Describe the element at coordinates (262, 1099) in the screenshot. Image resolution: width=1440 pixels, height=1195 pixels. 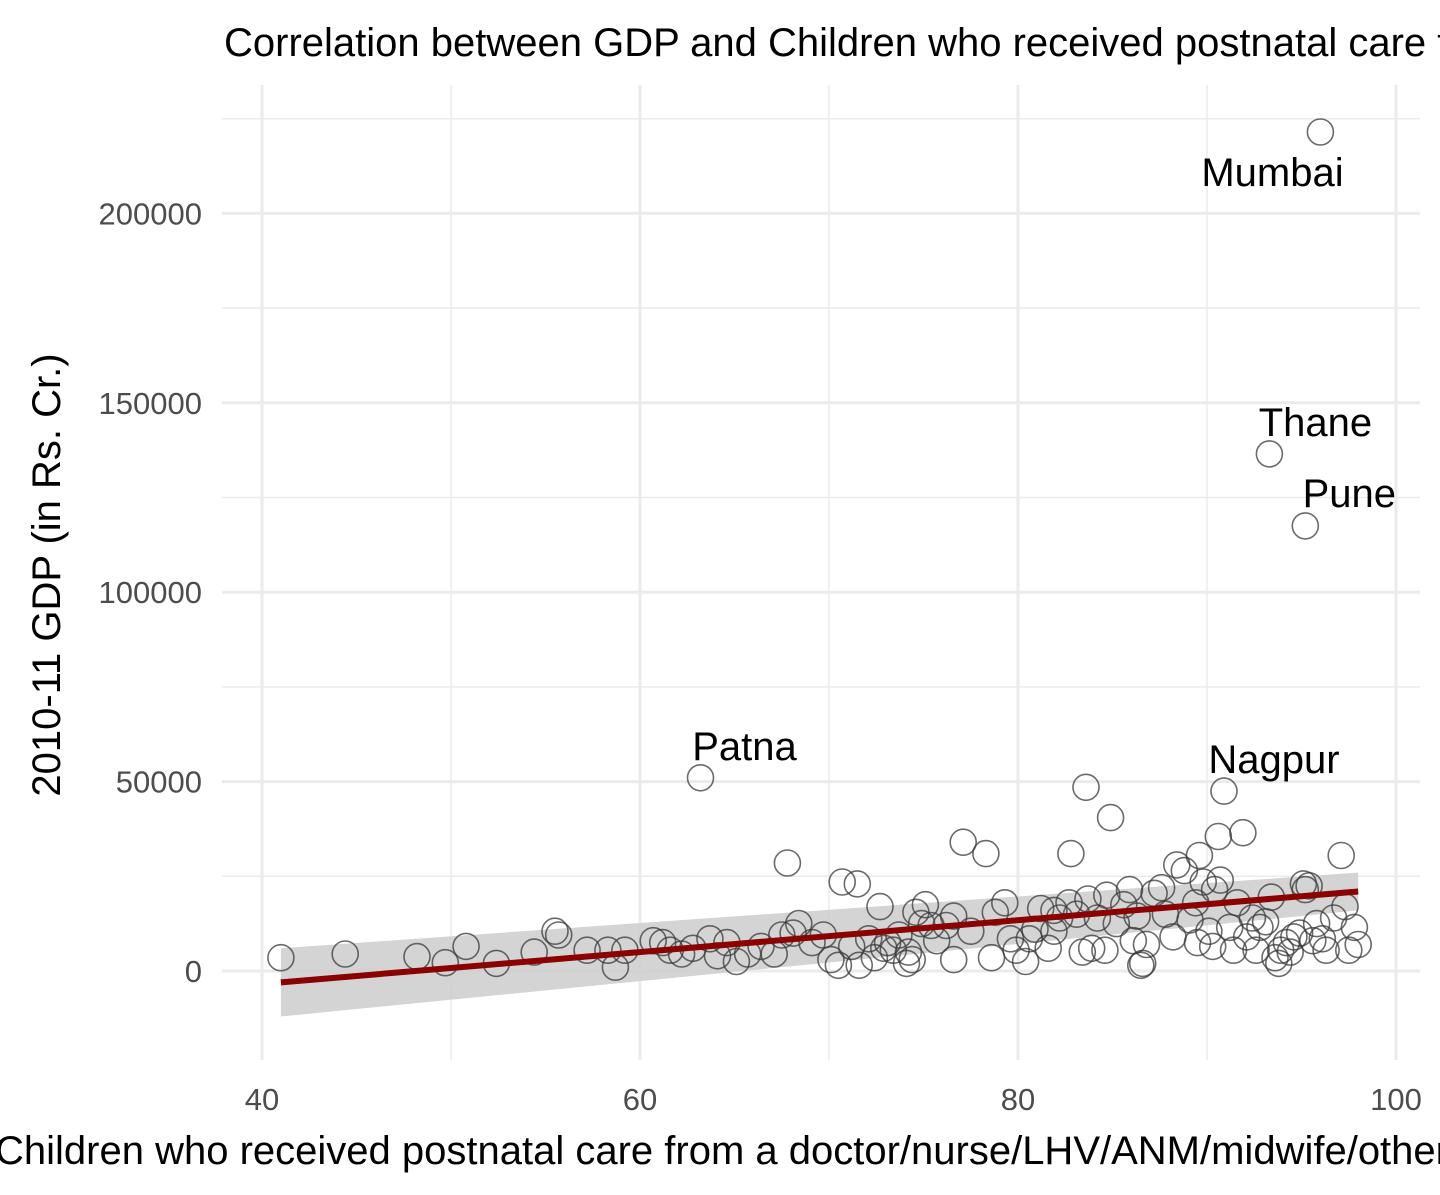
I see `x-tick-label: 40` at that location.